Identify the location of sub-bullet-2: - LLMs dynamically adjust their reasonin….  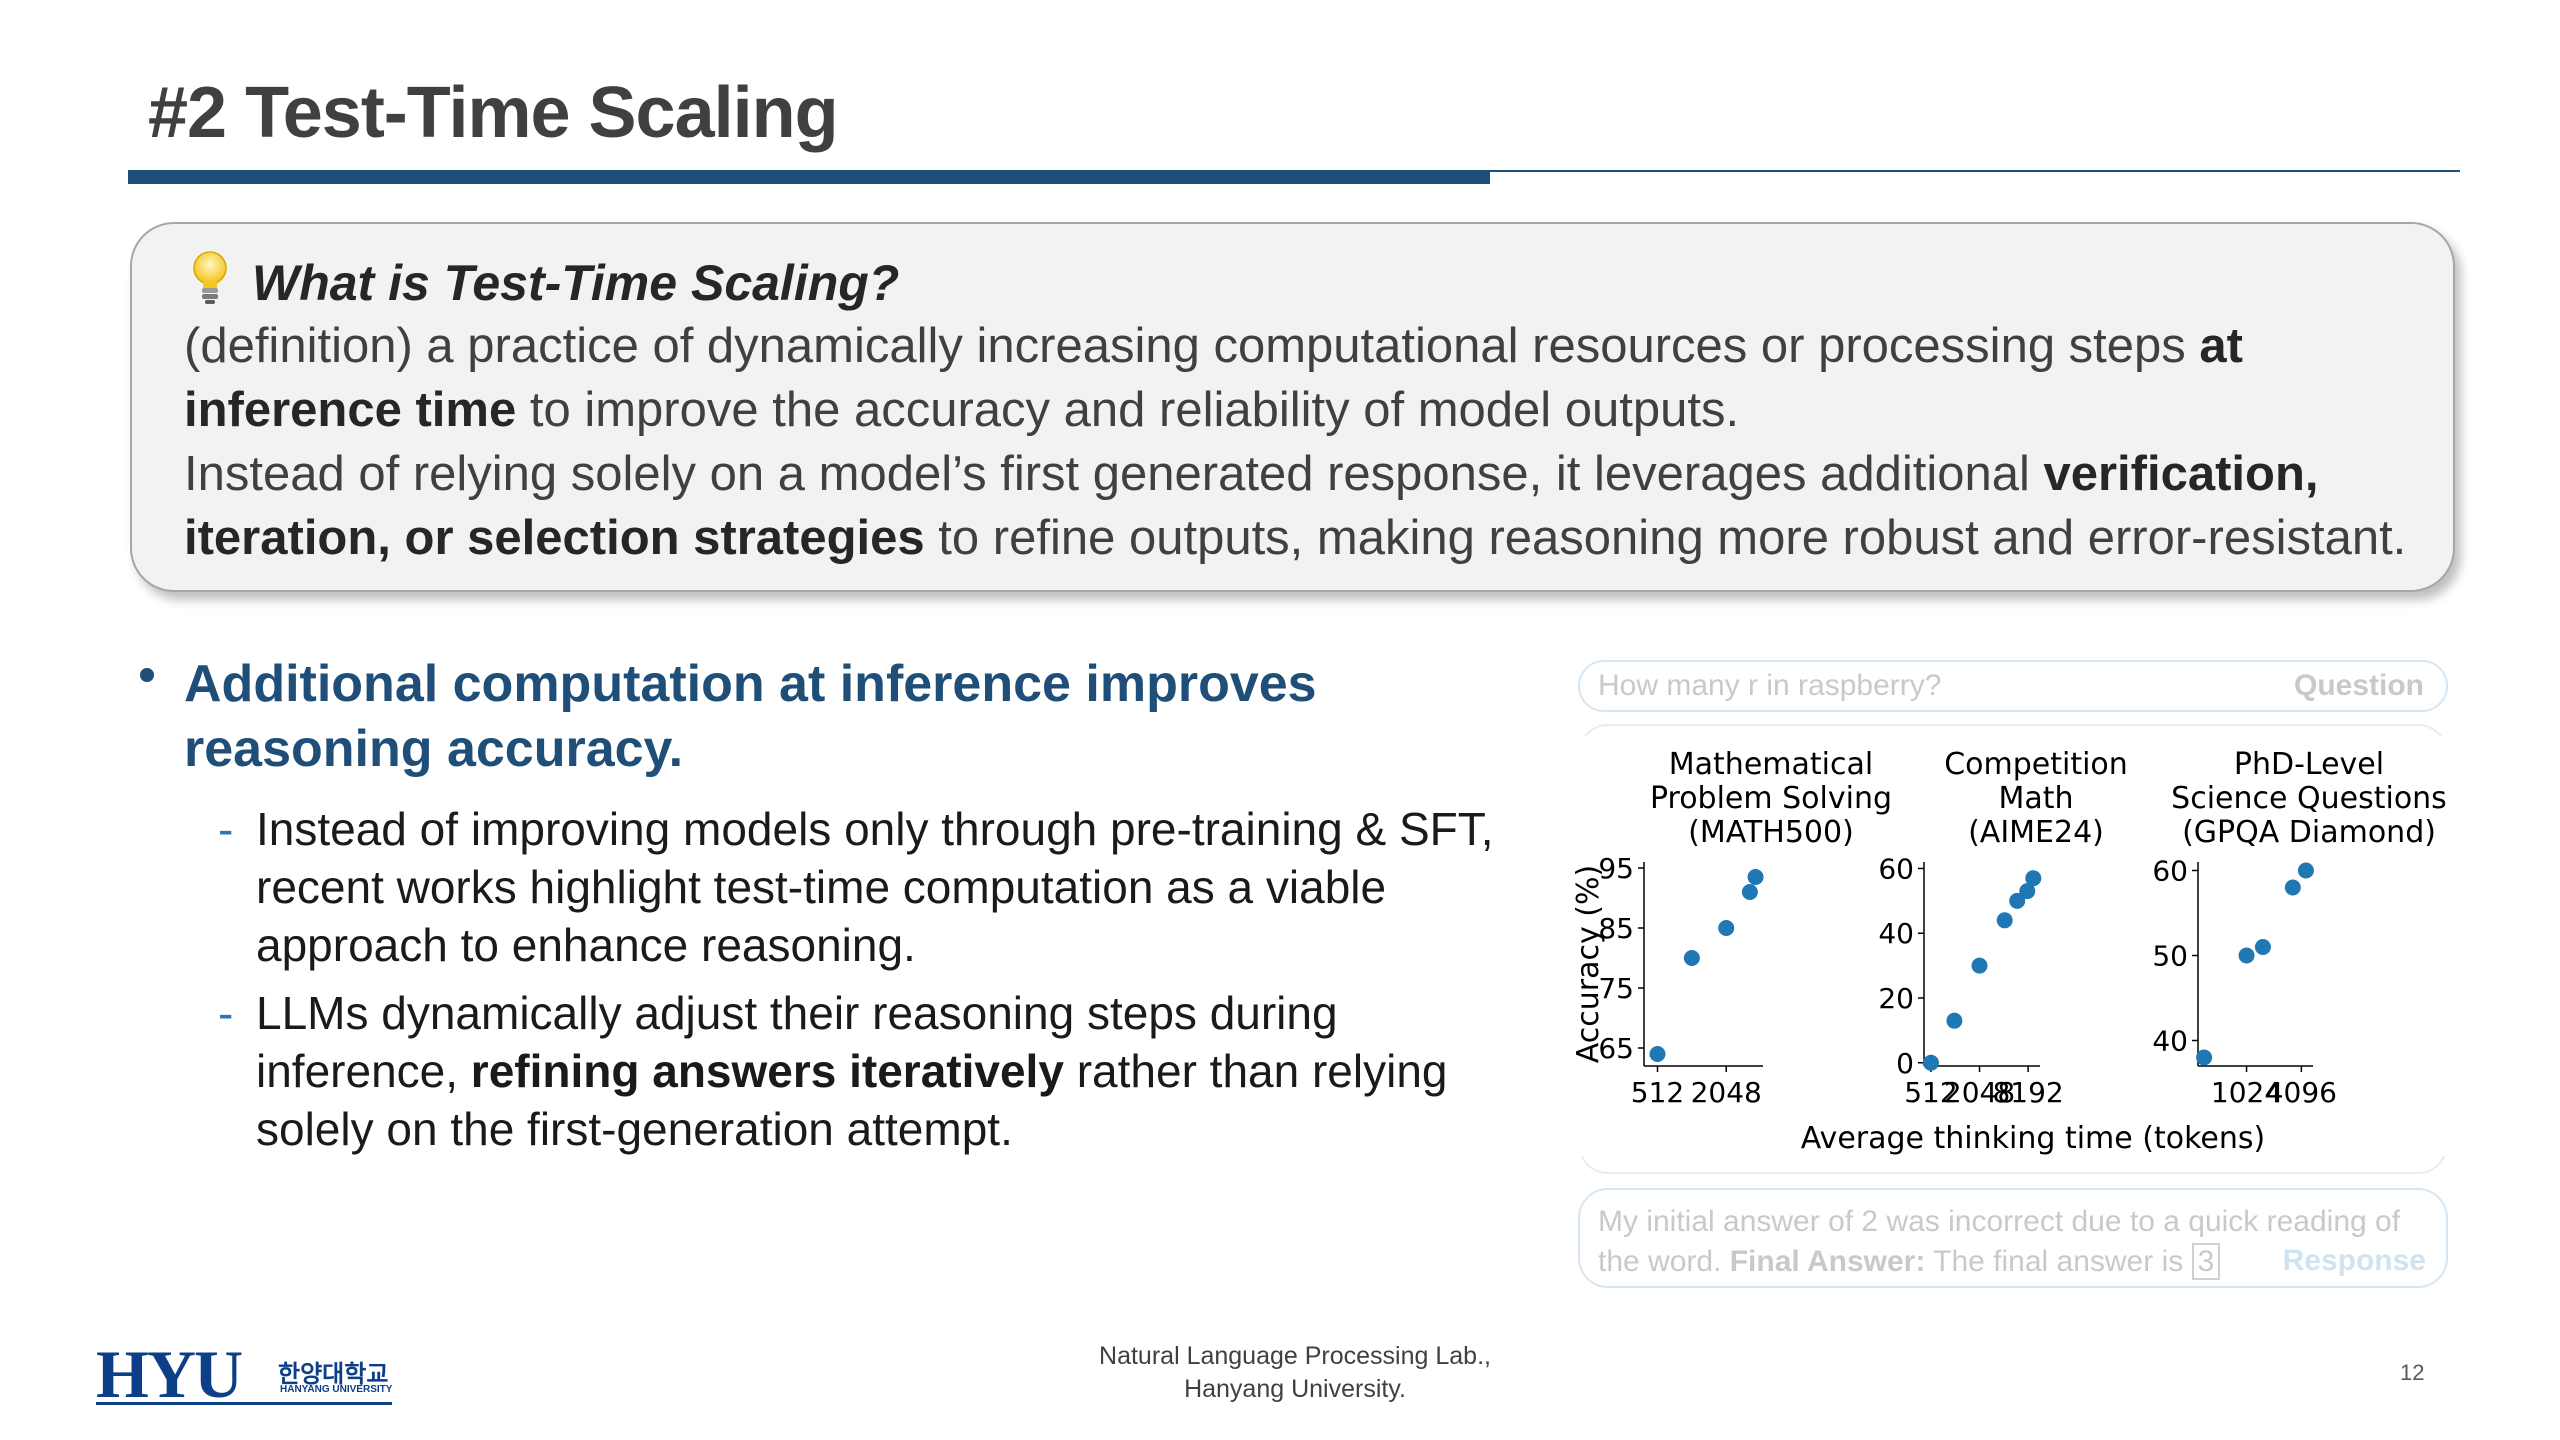
(863, 1071).